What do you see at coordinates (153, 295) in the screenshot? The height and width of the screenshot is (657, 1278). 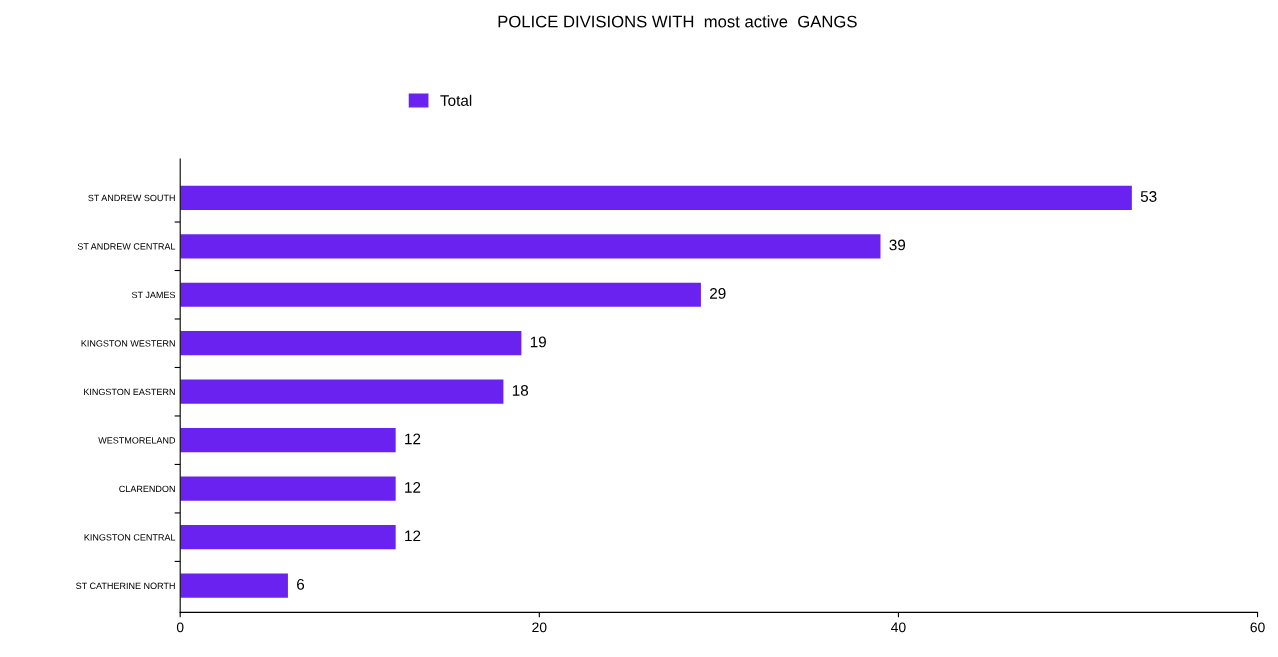 I see `y-tick-label: ST JAMES` at bounding box center [153, 295].